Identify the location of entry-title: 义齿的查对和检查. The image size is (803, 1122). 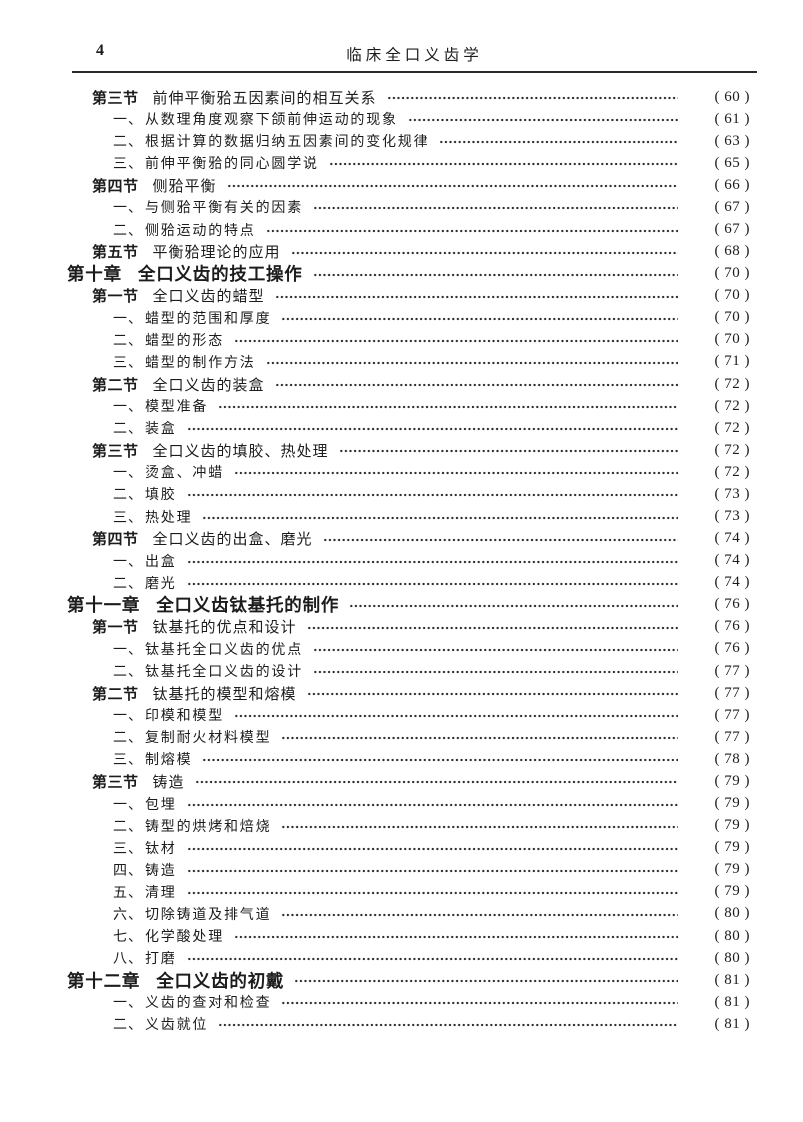
(208, 1004).